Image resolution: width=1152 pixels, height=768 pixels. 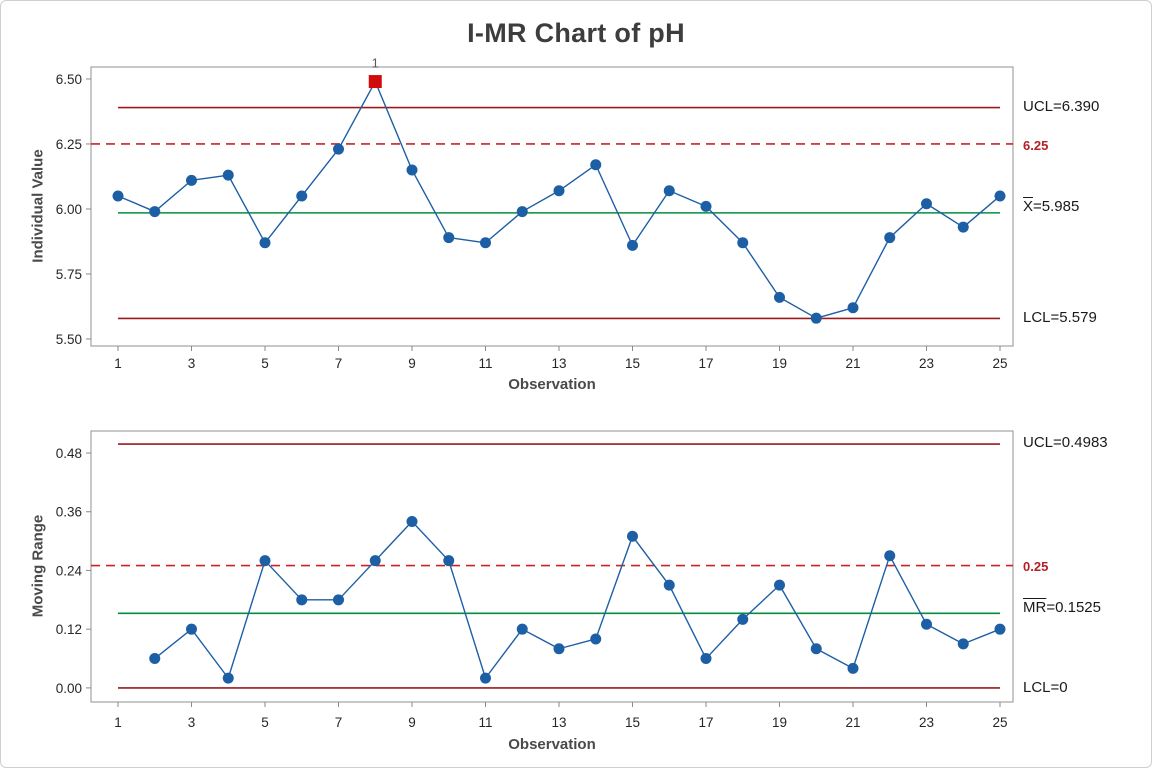 What do you see at coordinates (69, 144) in the screenshot?
I see `y-tick-label: 6.25` at bounding box center [69, 144].